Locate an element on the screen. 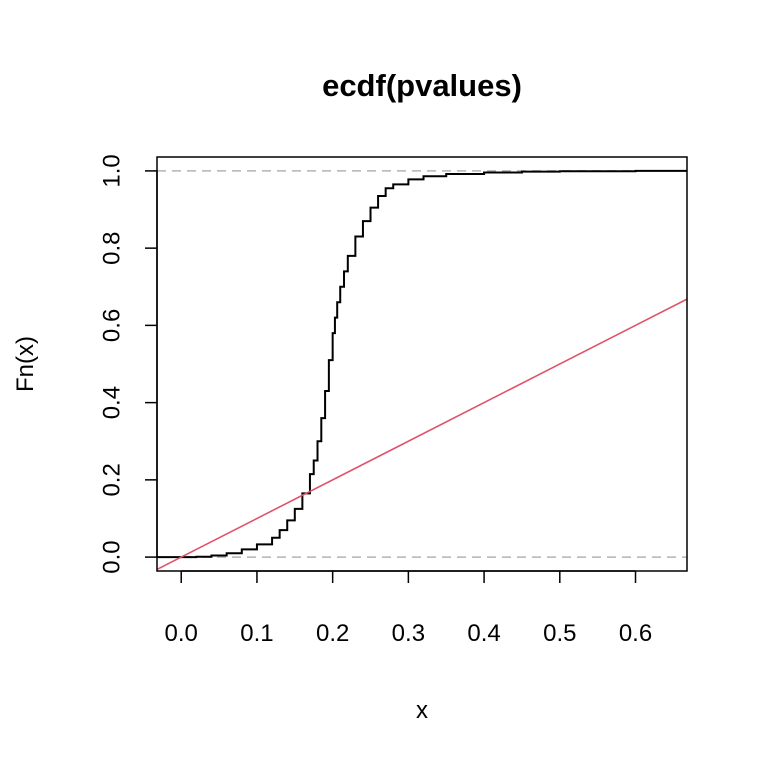 Image resolution: width=768 pixels, height=768 pixels. x-tick-label: 0.5 is located at coordinates (559, 633).